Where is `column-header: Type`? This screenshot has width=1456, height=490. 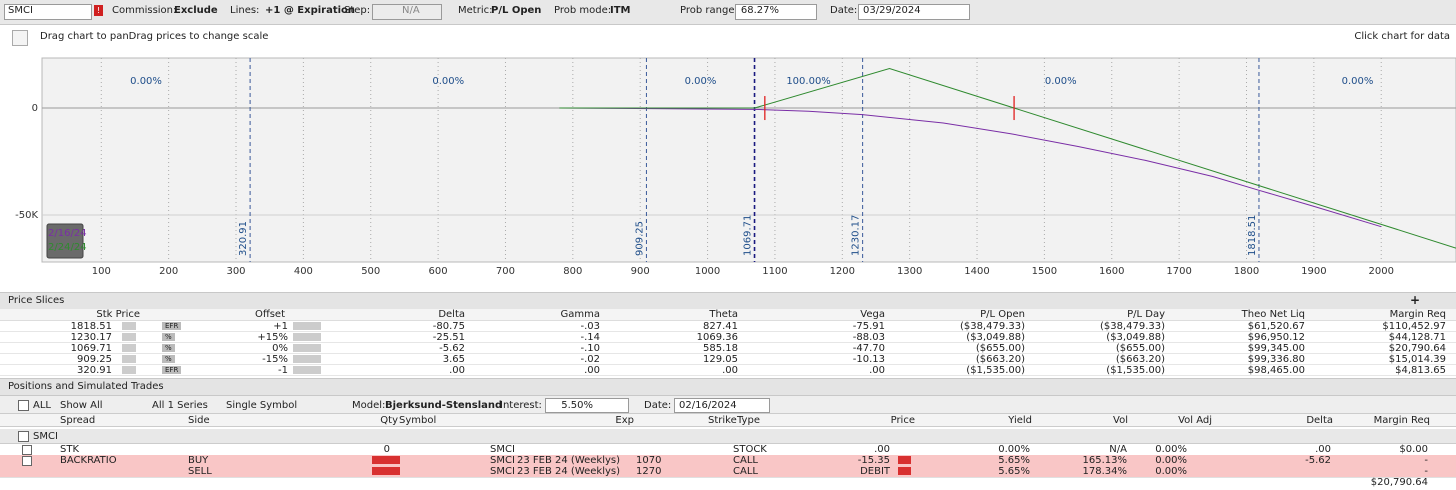
column-header: Type is located at coordinates (748, 420).